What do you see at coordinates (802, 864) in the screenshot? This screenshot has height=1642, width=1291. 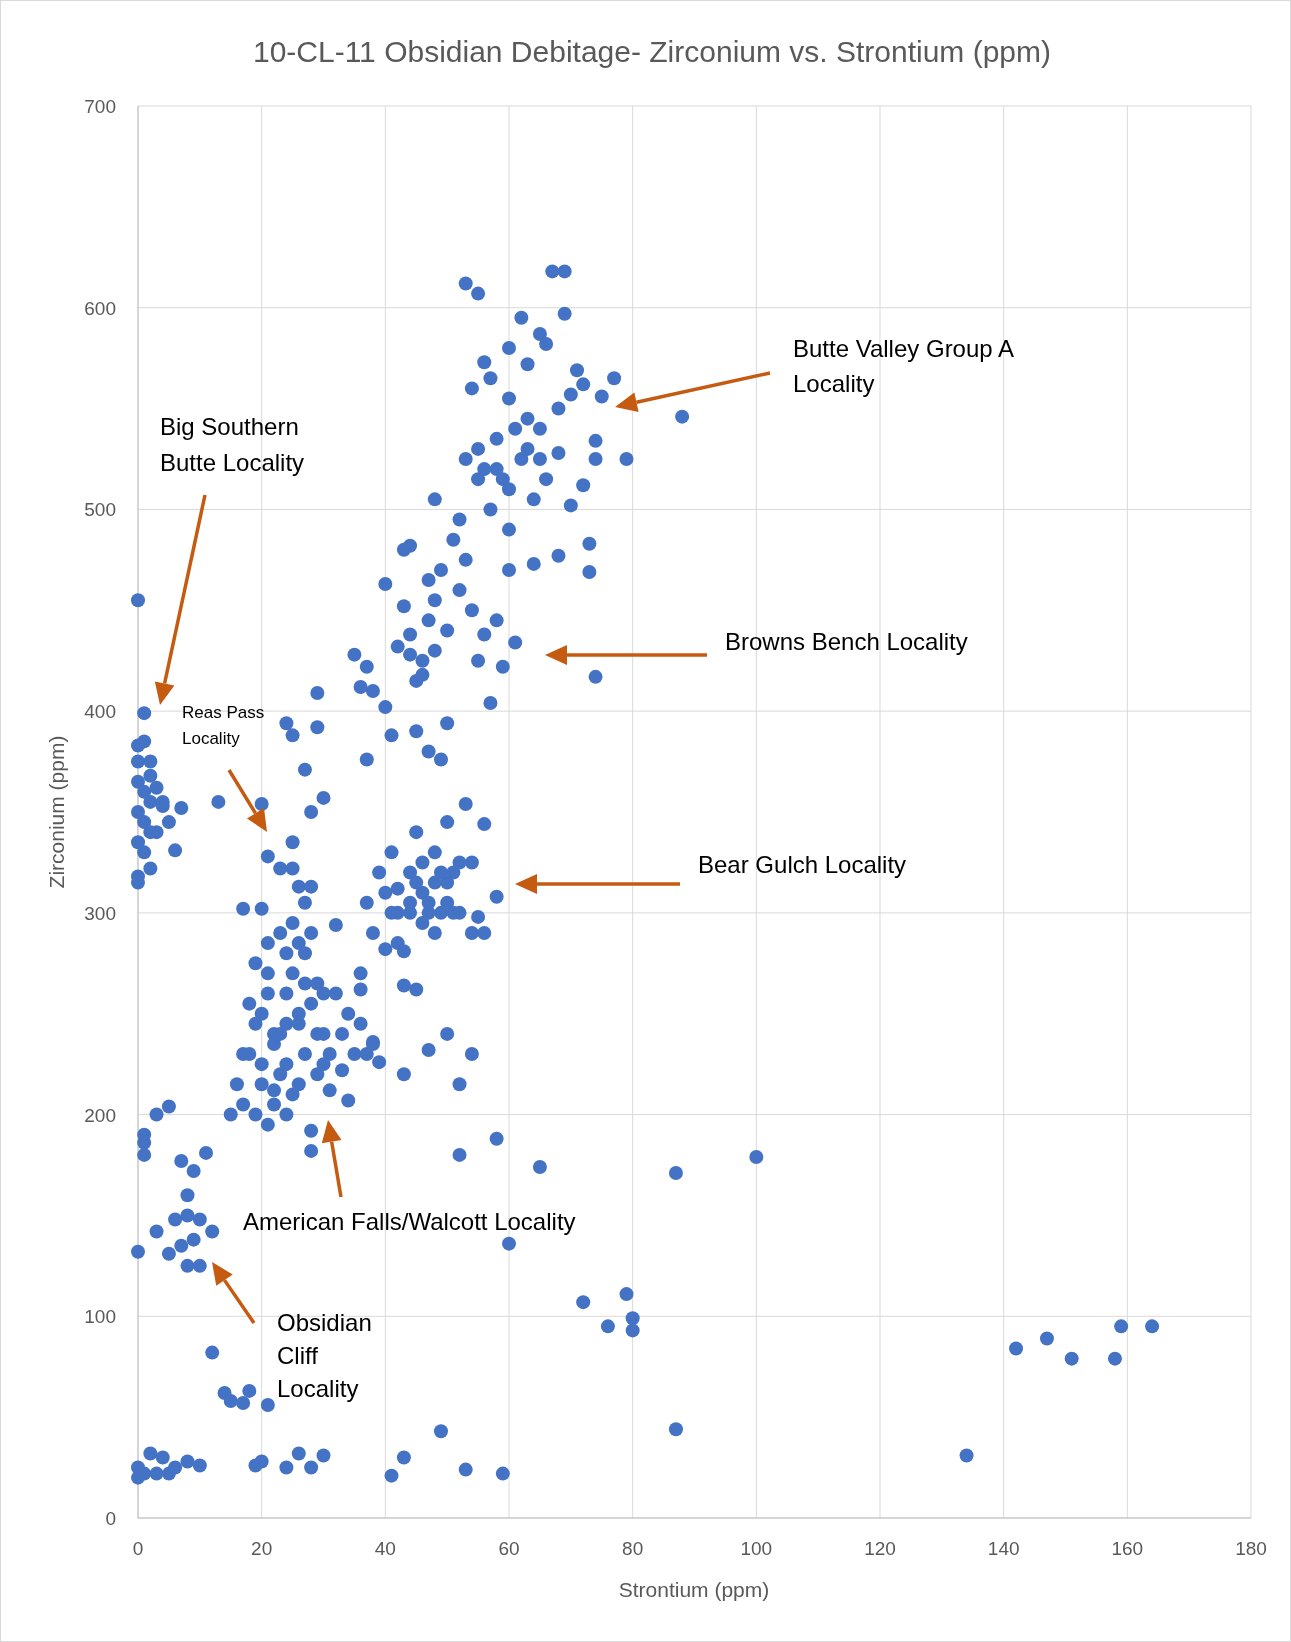 I see `annotation: Bear Gulch Locality` at bounding box center [802, 864].